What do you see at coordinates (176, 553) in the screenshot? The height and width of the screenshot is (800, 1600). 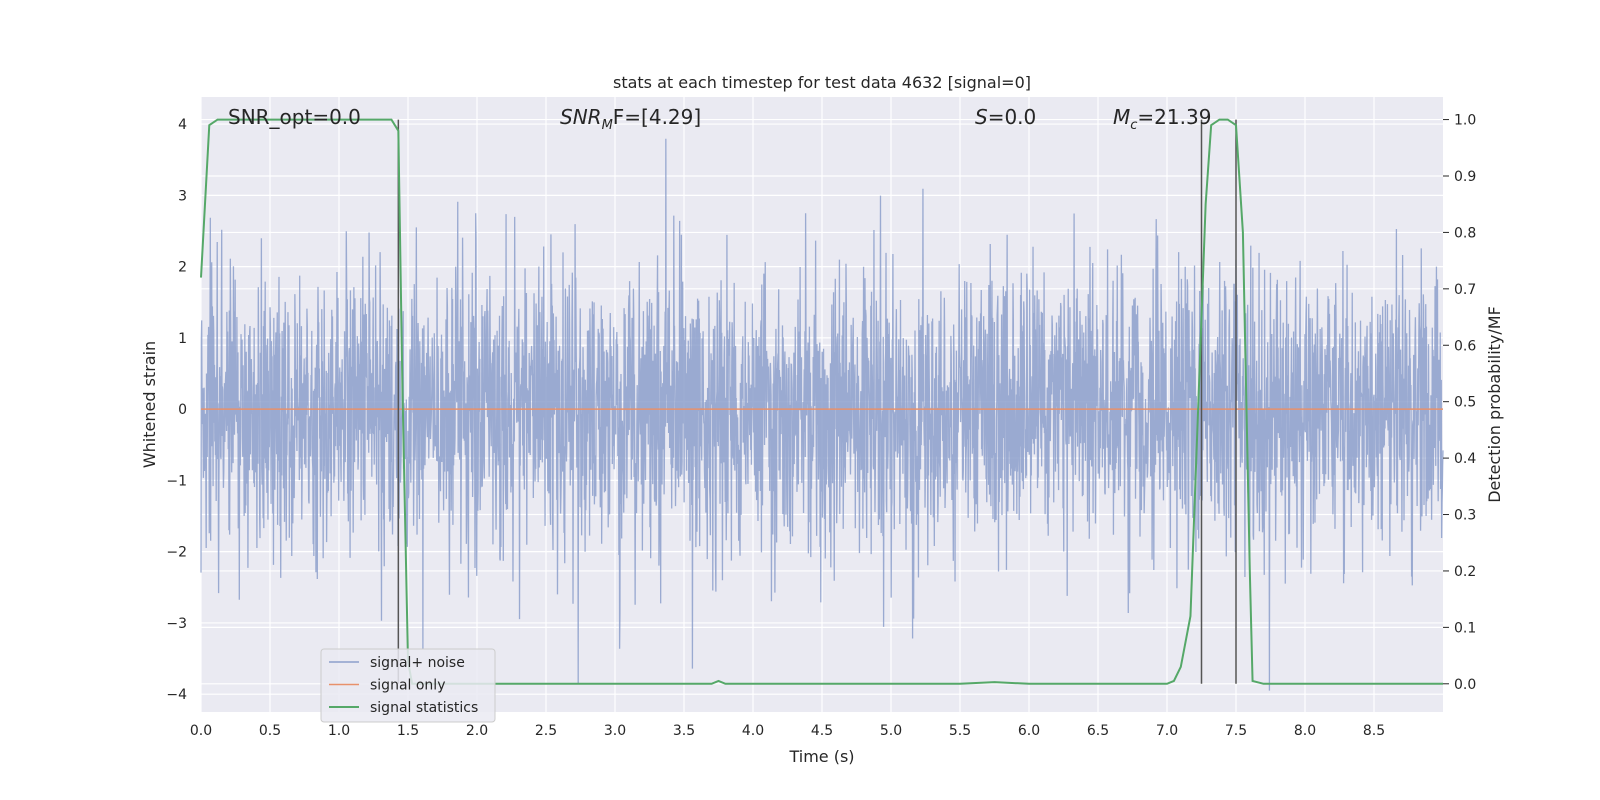 I see `y-left-tick-label: −2` at bounding box center [176, 553].